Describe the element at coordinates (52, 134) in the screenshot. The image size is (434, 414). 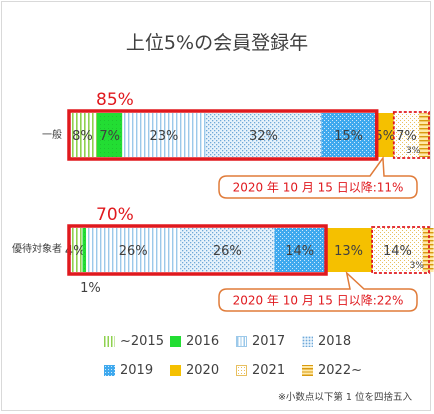
I see `category-label-0: 一般` at that location.